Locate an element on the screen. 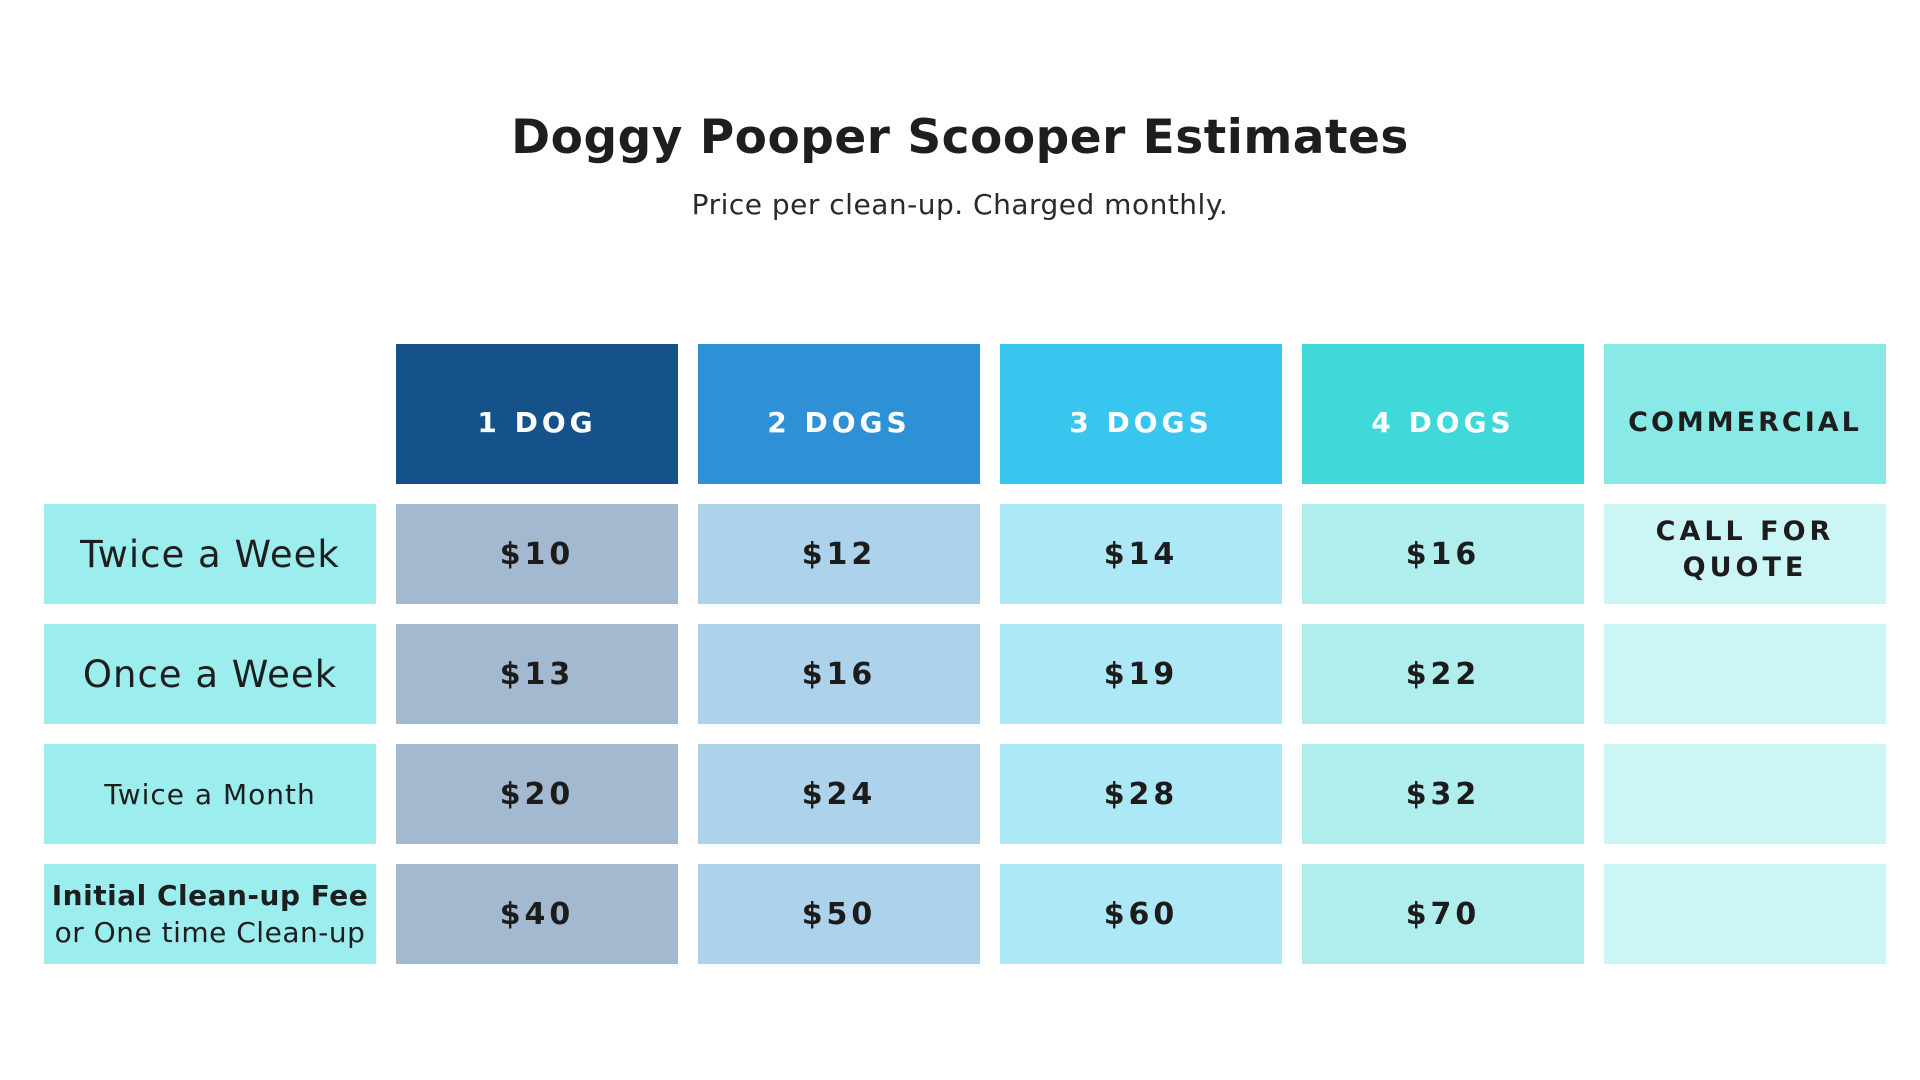 This screenshot has height=1080, width=1920. price-cell: $22 is located at coordinates (1443, 674).